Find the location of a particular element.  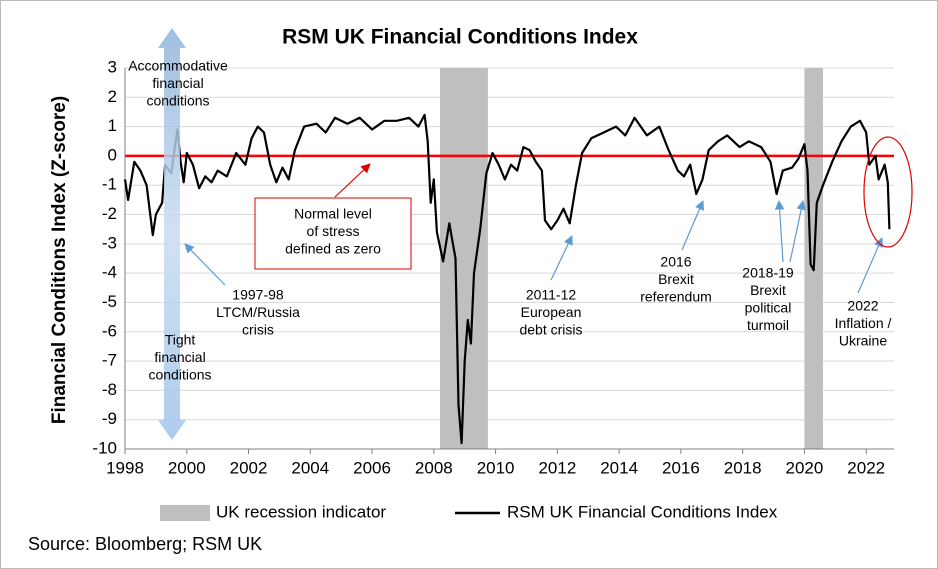

x-tick-label: 2014 is located at coordinates (619, 467).